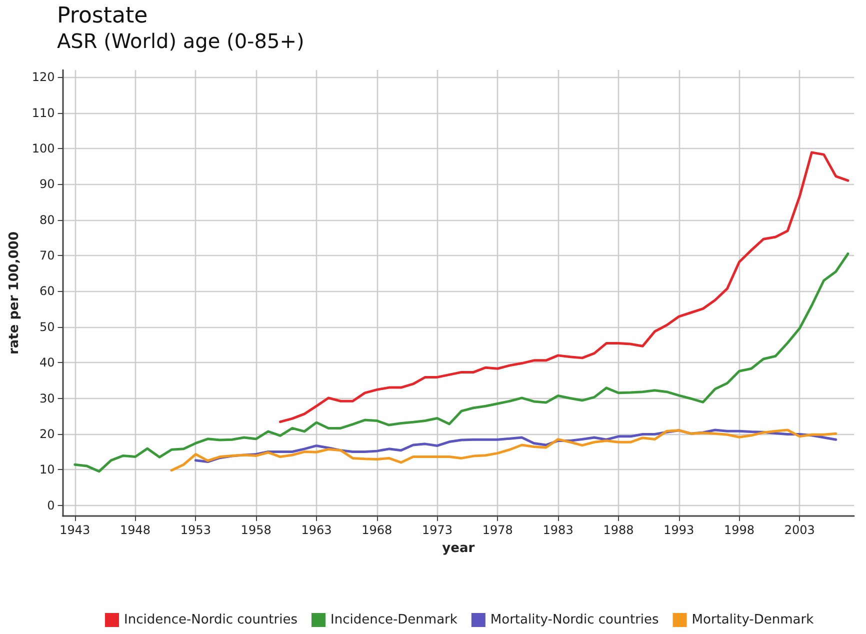 This screenshot has height=634, width=866. What do you see at coordinates (256, 530) in the screenshot?
I see `x-tick-label: 1958` at bounding box center [256, 530].